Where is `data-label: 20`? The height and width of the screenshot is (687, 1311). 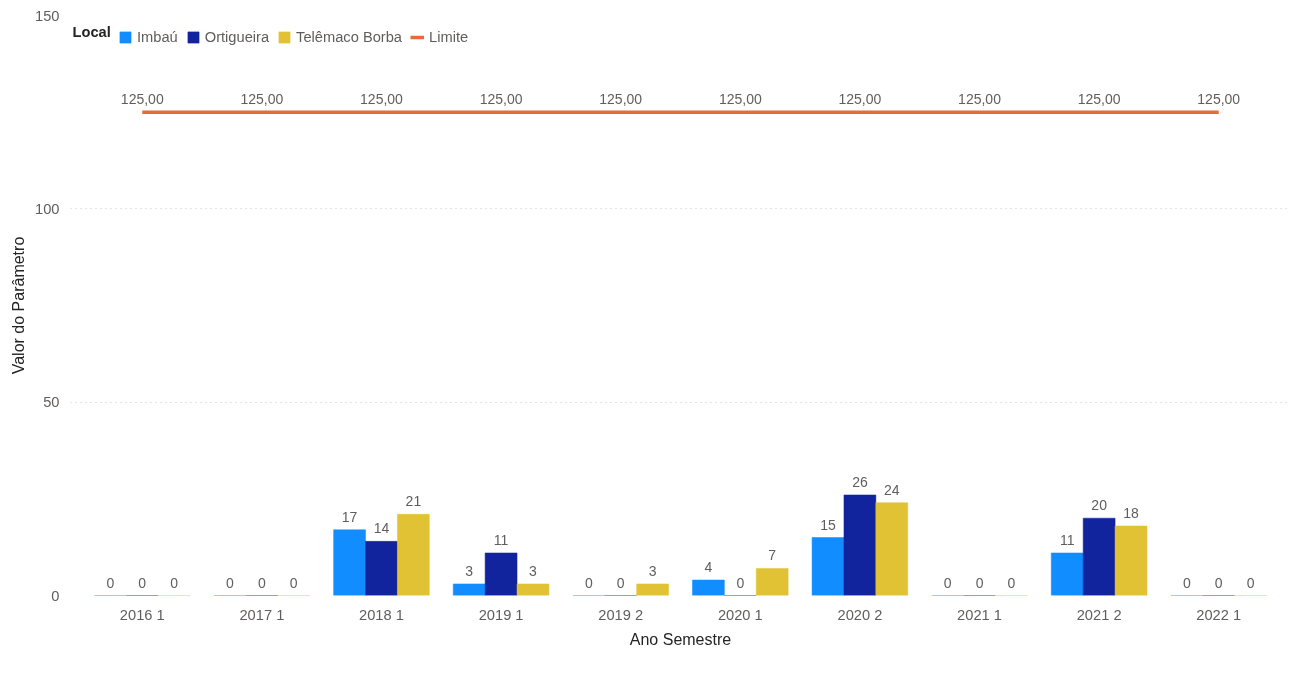
data-label: 20 is located at coordinates (1099, 505).